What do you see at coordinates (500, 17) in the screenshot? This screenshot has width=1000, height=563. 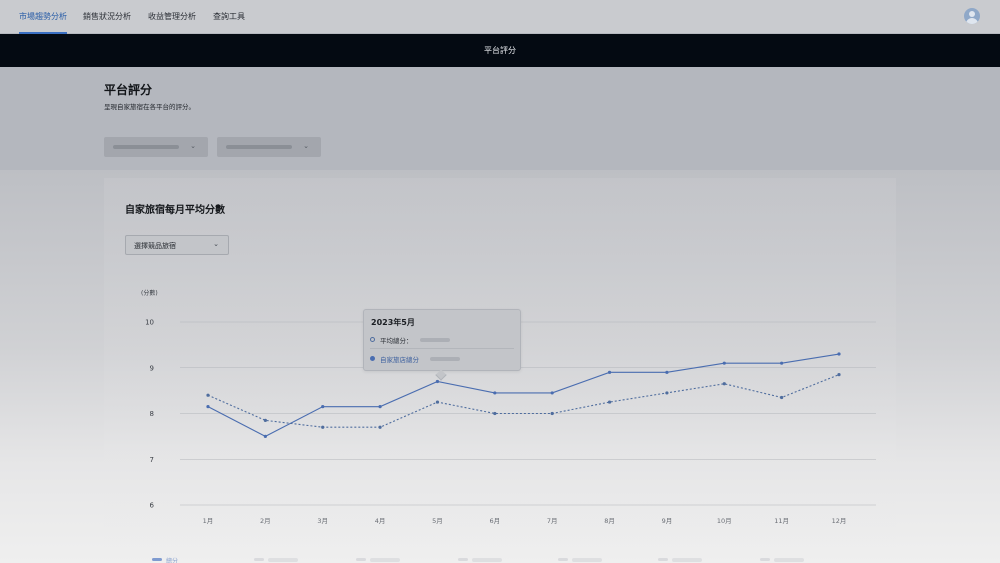 I see `top-nav: 市場趨勢分析 銷售狀況分析 收益管理分析 查詢工具` at bounding box center [500, 17].